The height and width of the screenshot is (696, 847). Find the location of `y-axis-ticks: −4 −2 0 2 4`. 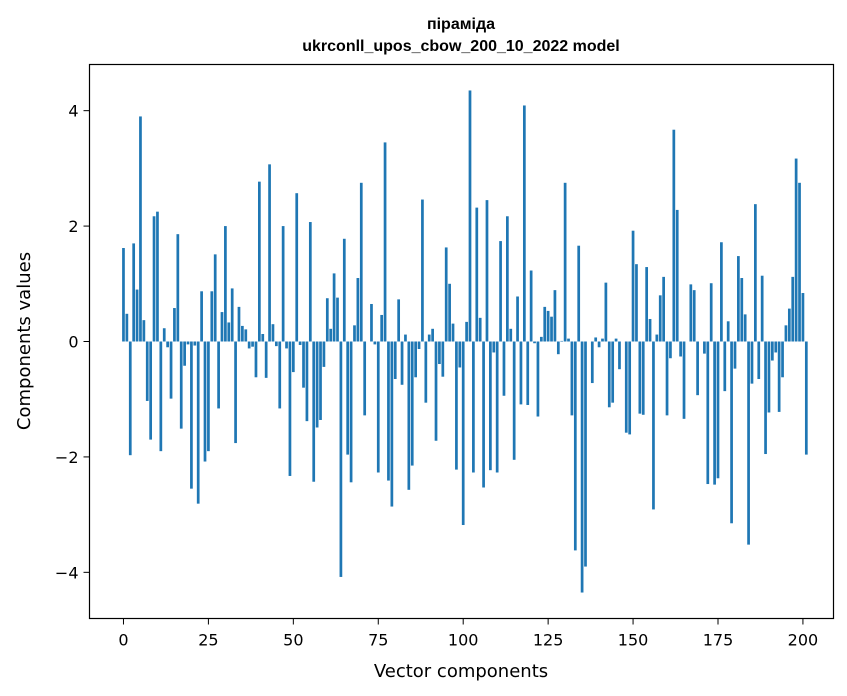

y-axis-ticks: −4 −2 0 2 4 is located at coordinates (72, 342).